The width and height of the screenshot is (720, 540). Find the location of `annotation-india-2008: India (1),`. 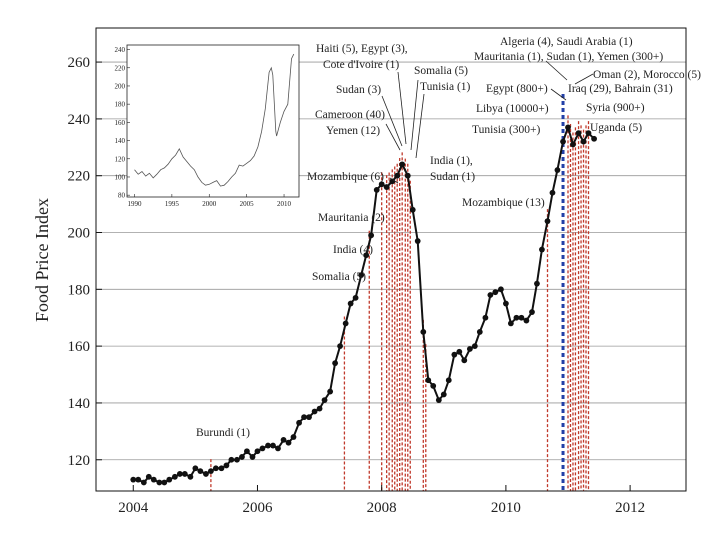

annotation-india-2008: India (1), is located at coordinates (451, 161).